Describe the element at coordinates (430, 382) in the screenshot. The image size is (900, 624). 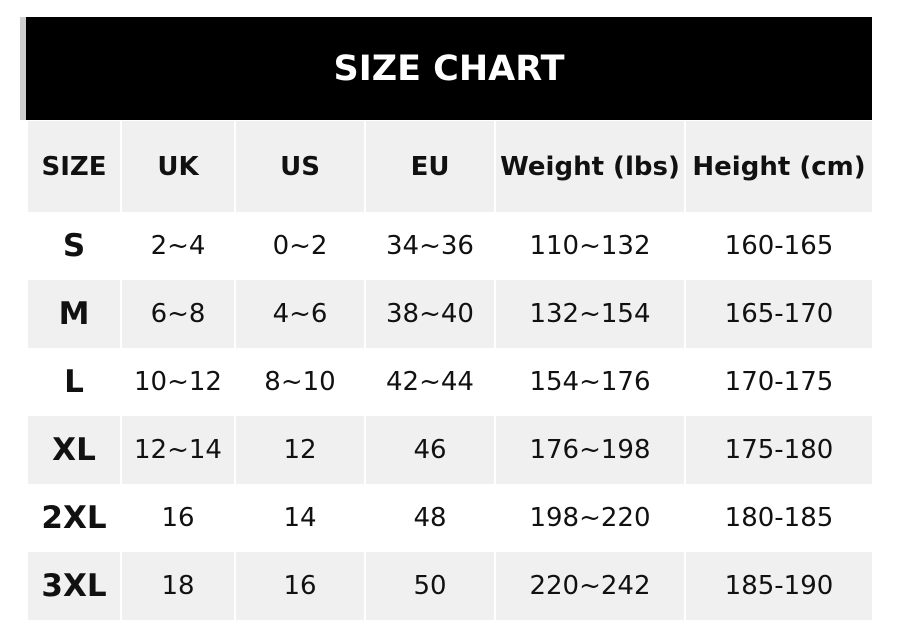
I see `cell-eu: 42~44` at that location.